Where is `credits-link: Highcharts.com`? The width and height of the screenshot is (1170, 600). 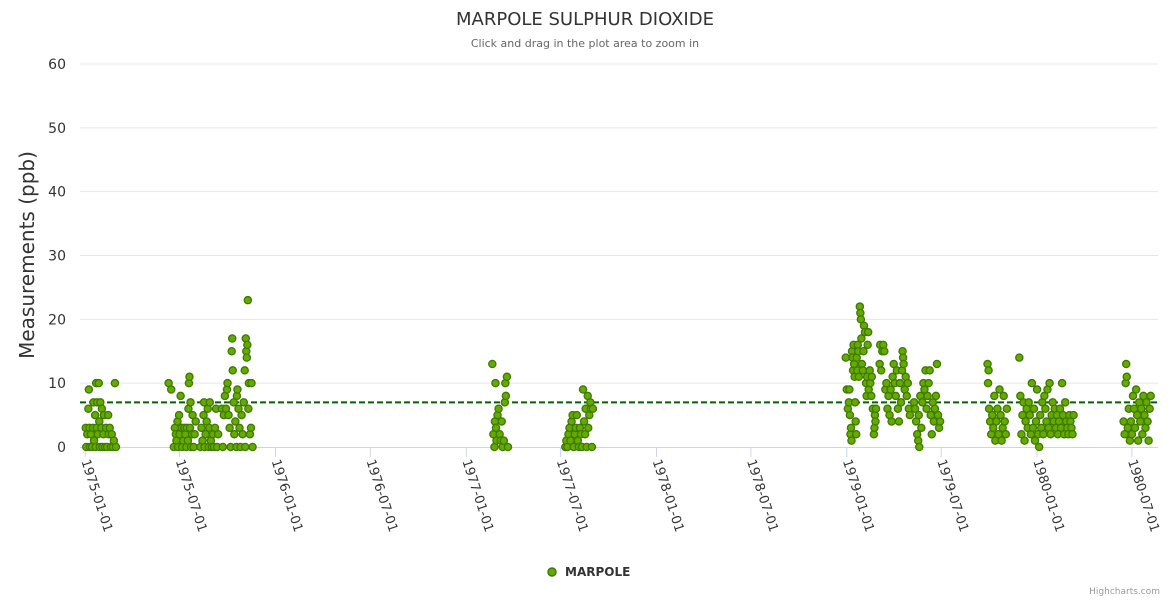 credits-link: Highcharts.com is located at coordinates (1124, 592).